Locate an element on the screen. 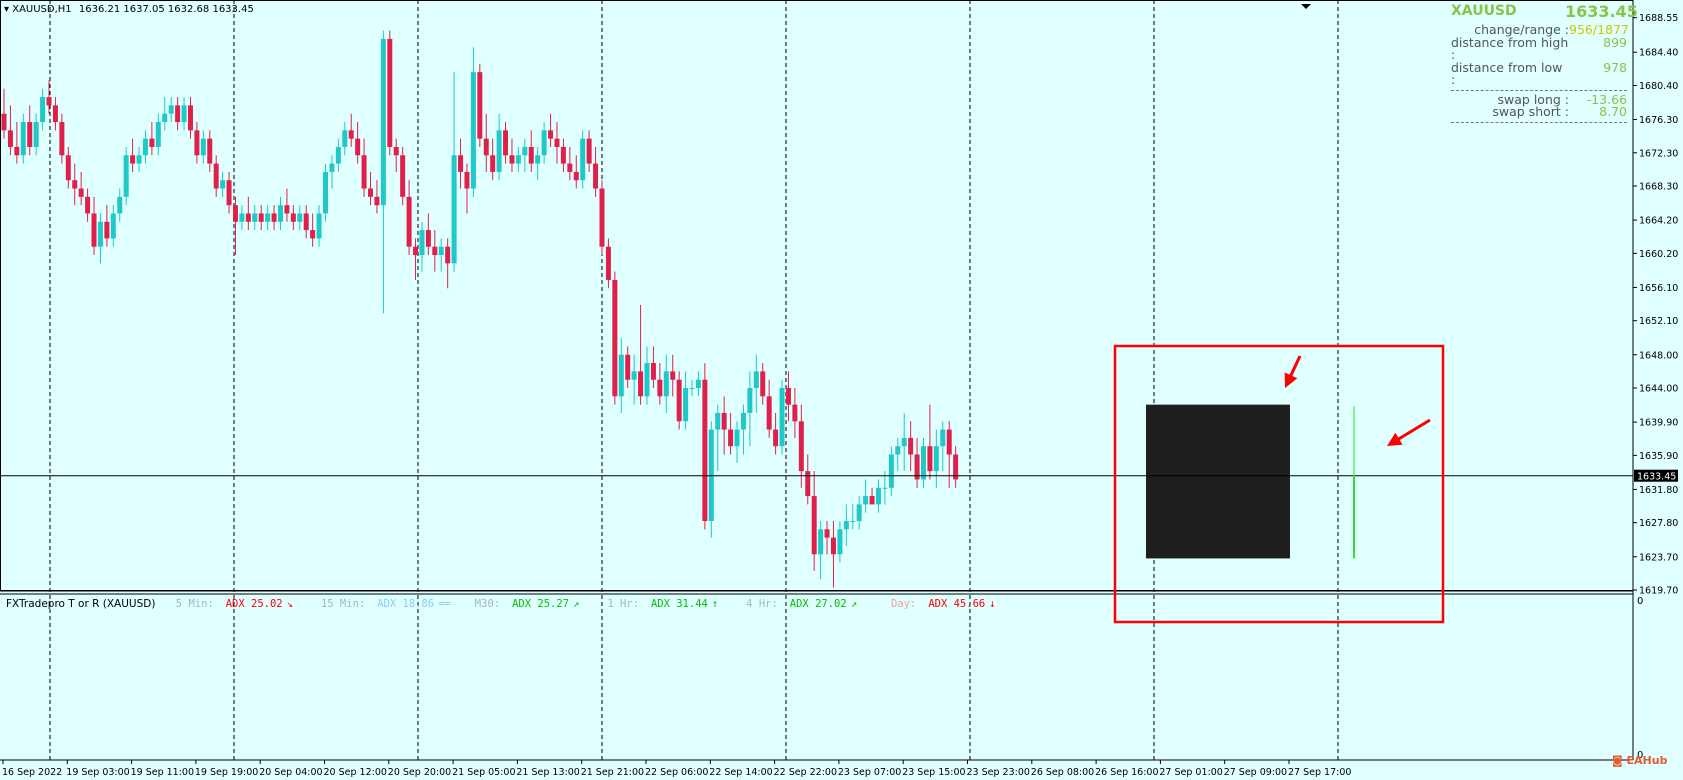  time-tick-label: 16 Sep 2022 is located at coordinates (32, 772).